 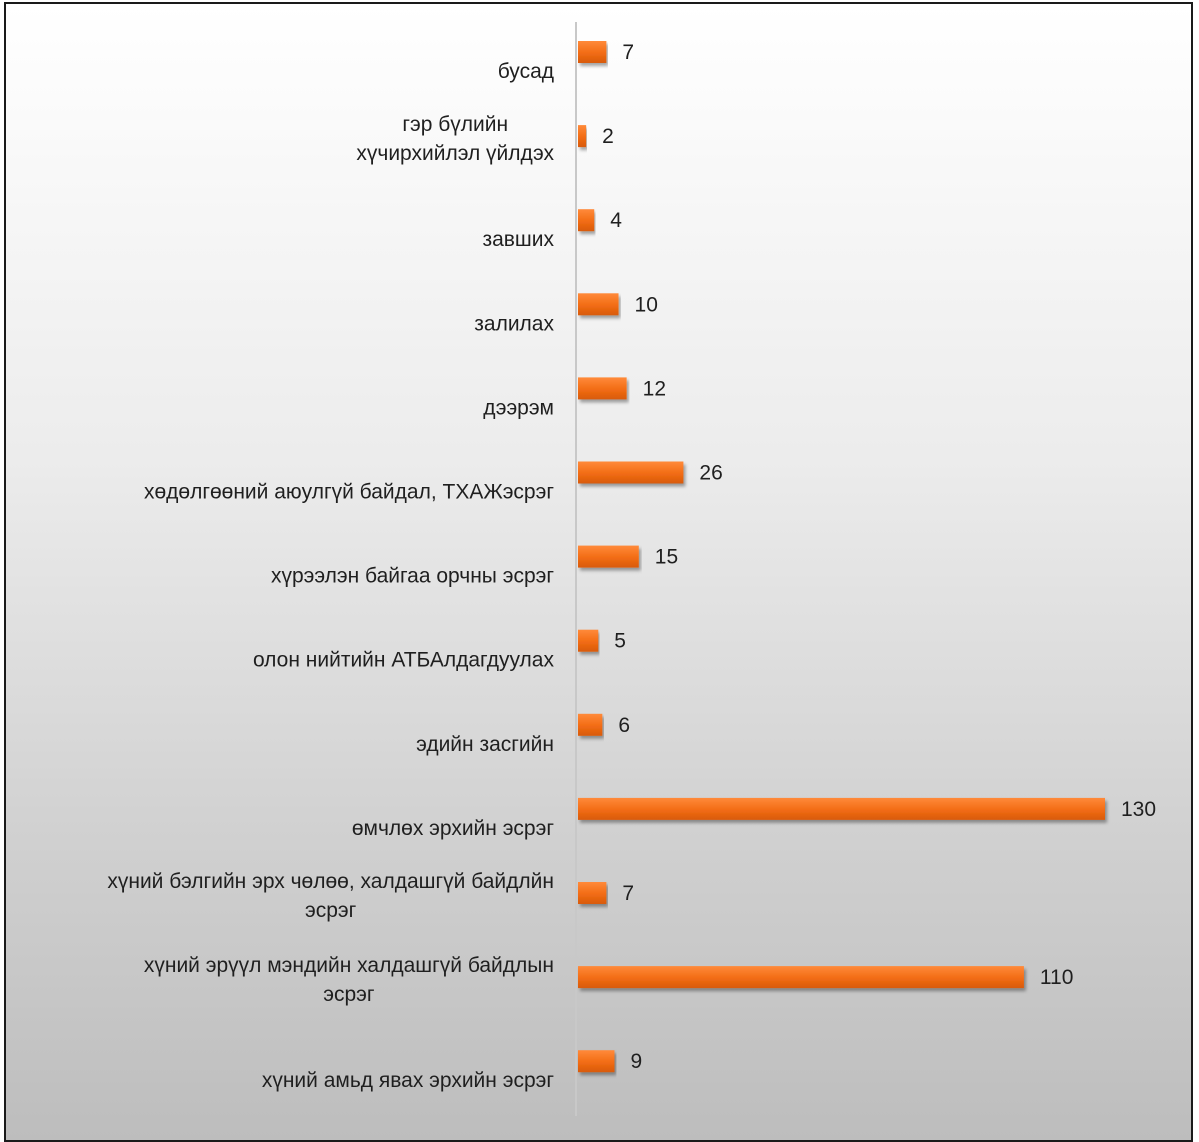 I want to click on value-label-3: 10, so click(x=646, y=304).